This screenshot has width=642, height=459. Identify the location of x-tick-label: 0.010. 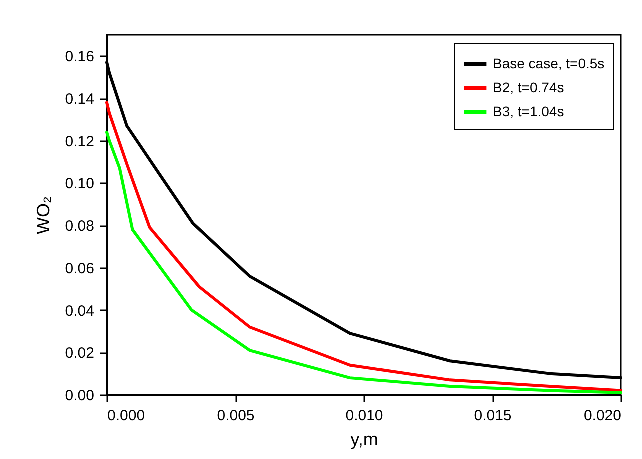
(365, 416).